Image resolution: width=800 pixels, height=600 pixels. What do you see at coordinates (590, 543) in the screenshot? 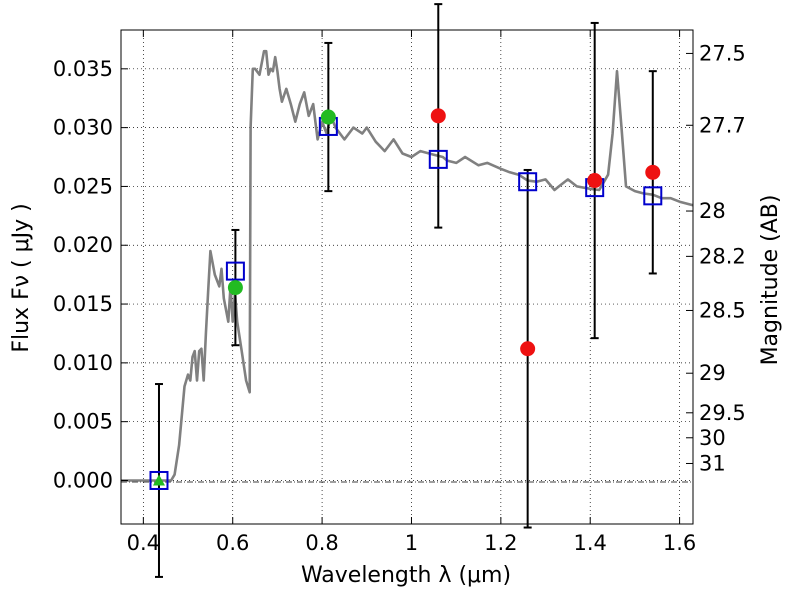
I see `x-tick-label: 1.4` at bounding box center [590, 543].